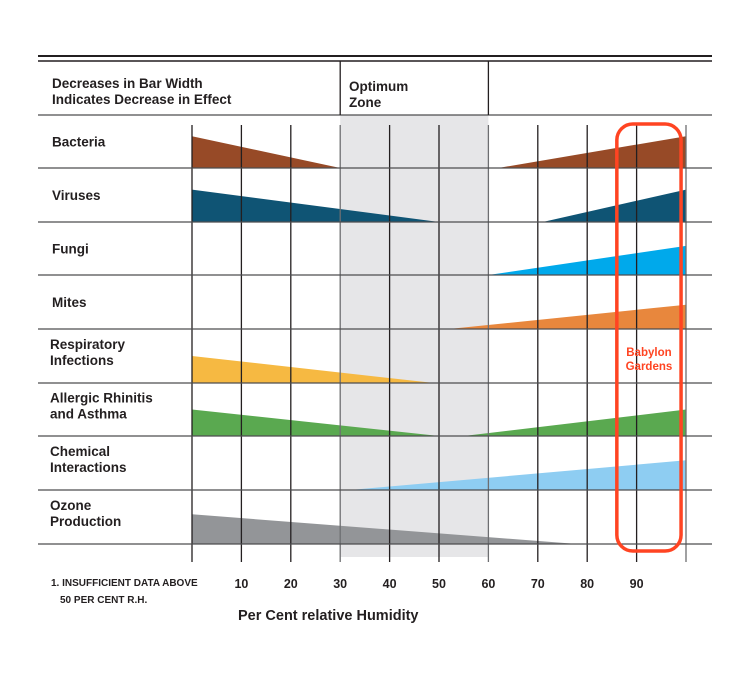 This screenshot has width=750, height=675. I want to click on row-label: Infections, so click(82, 360).